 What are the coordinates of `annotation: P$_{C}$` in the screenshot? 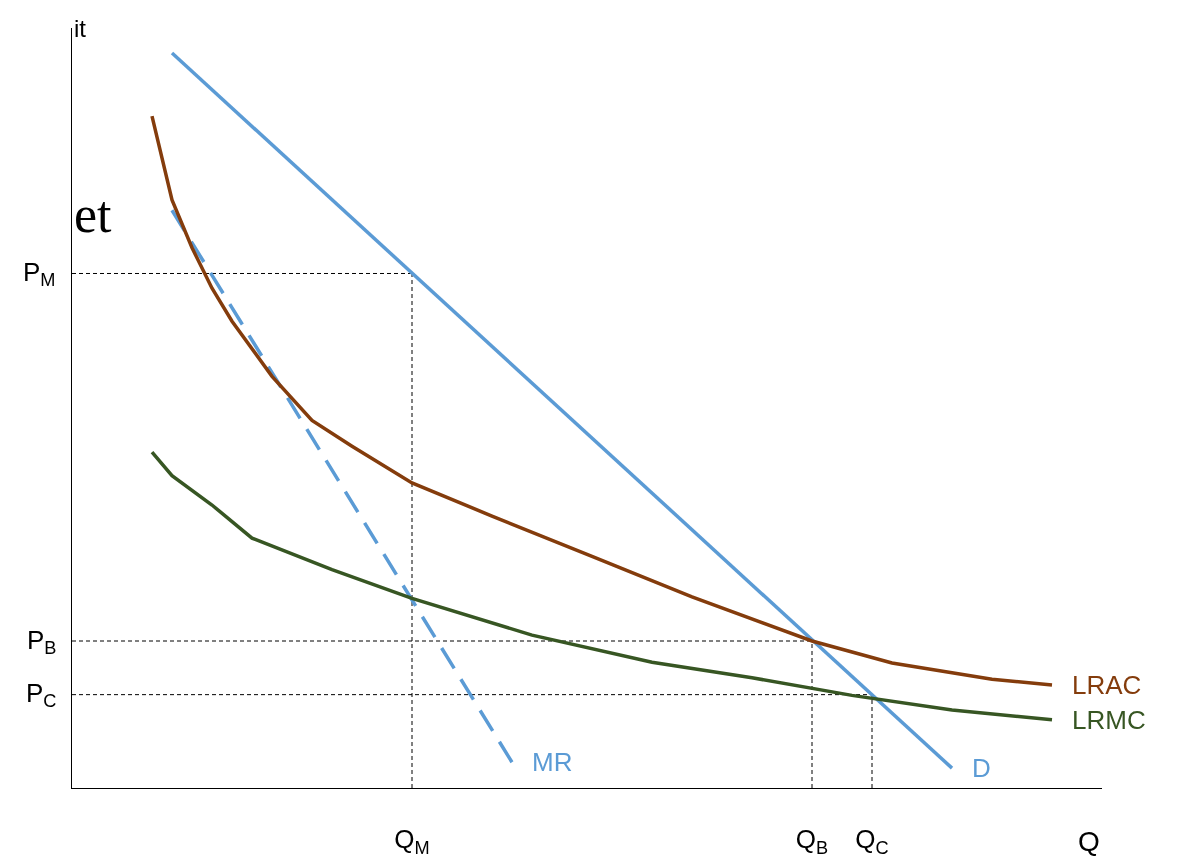 It's located at (41, 695).